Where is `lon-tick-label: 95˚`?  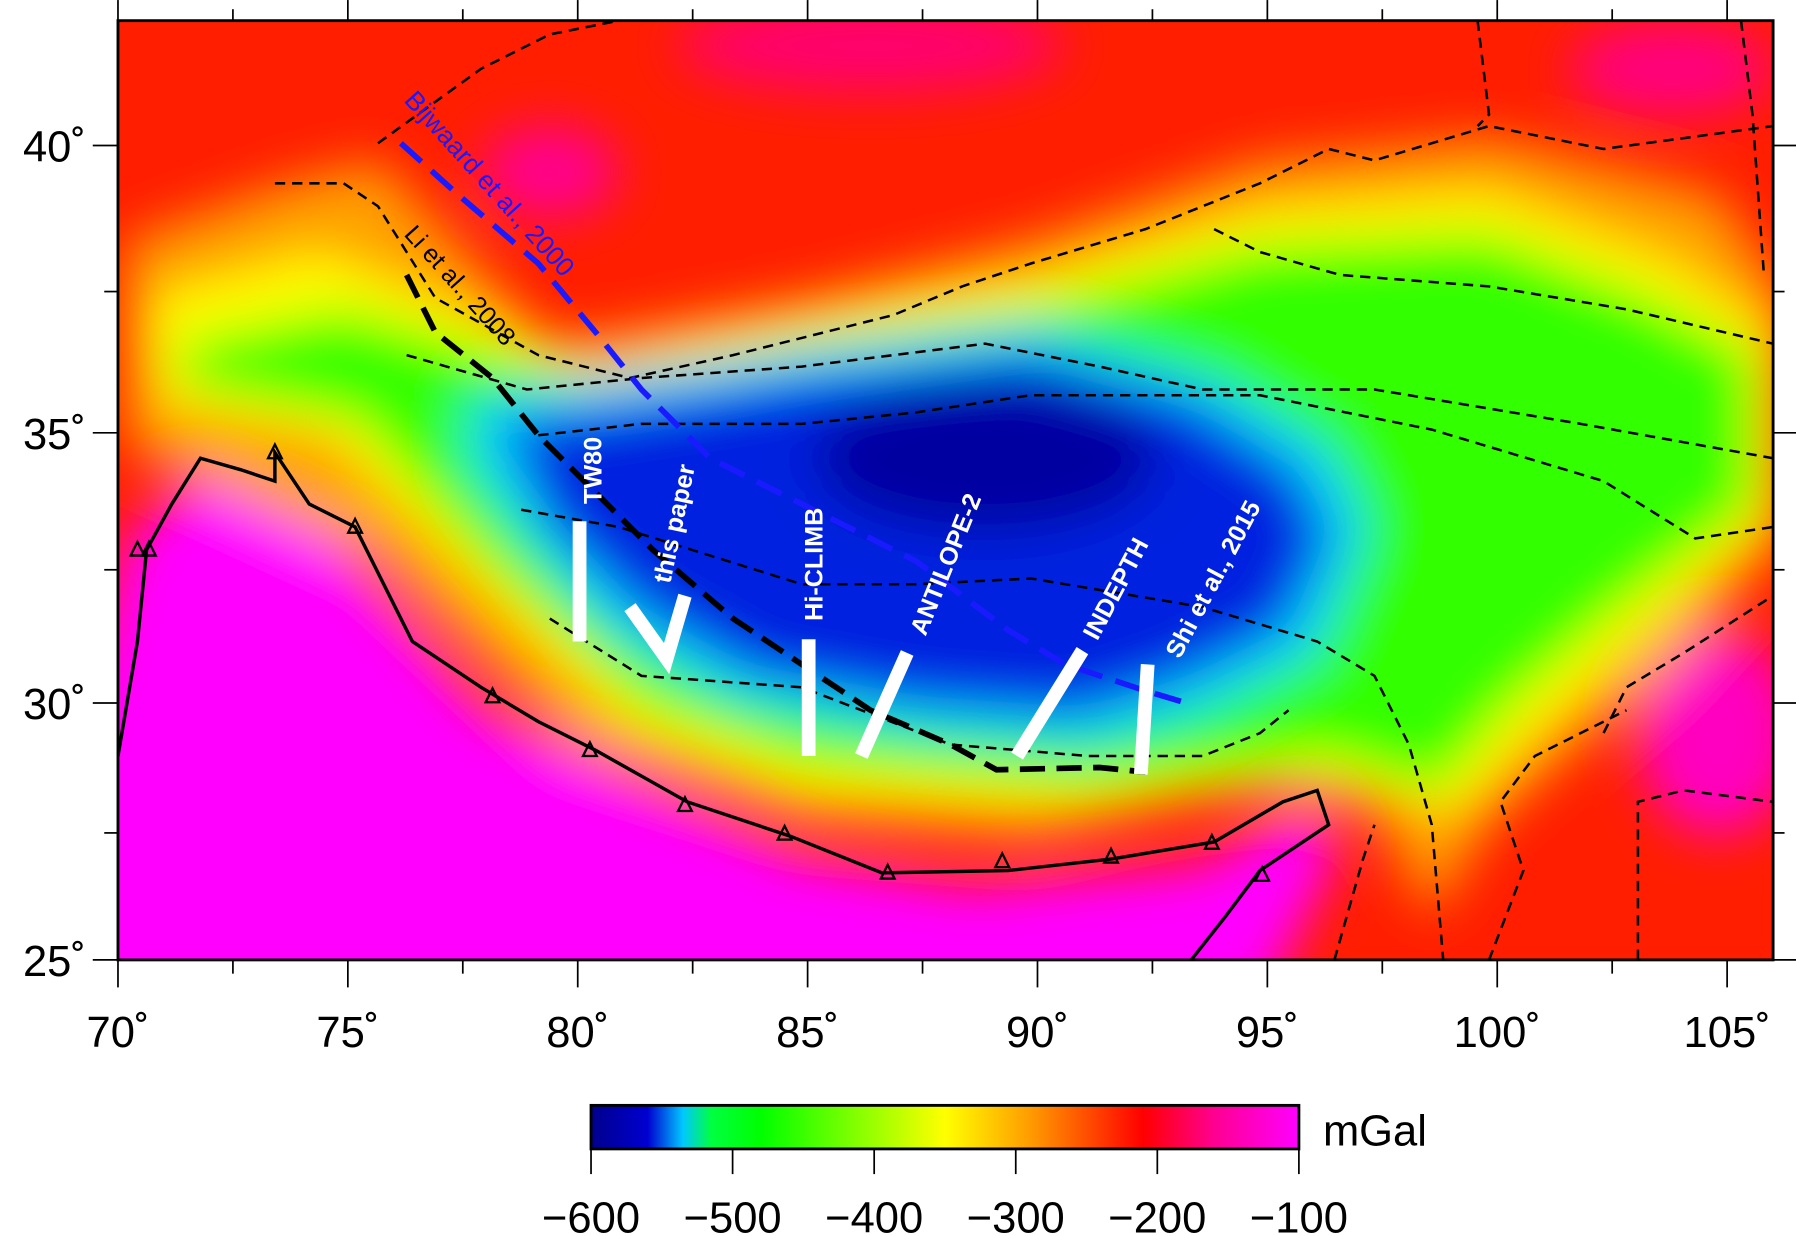 lon-tick-label: 95˚ is located at coordinates (1267, 1033).